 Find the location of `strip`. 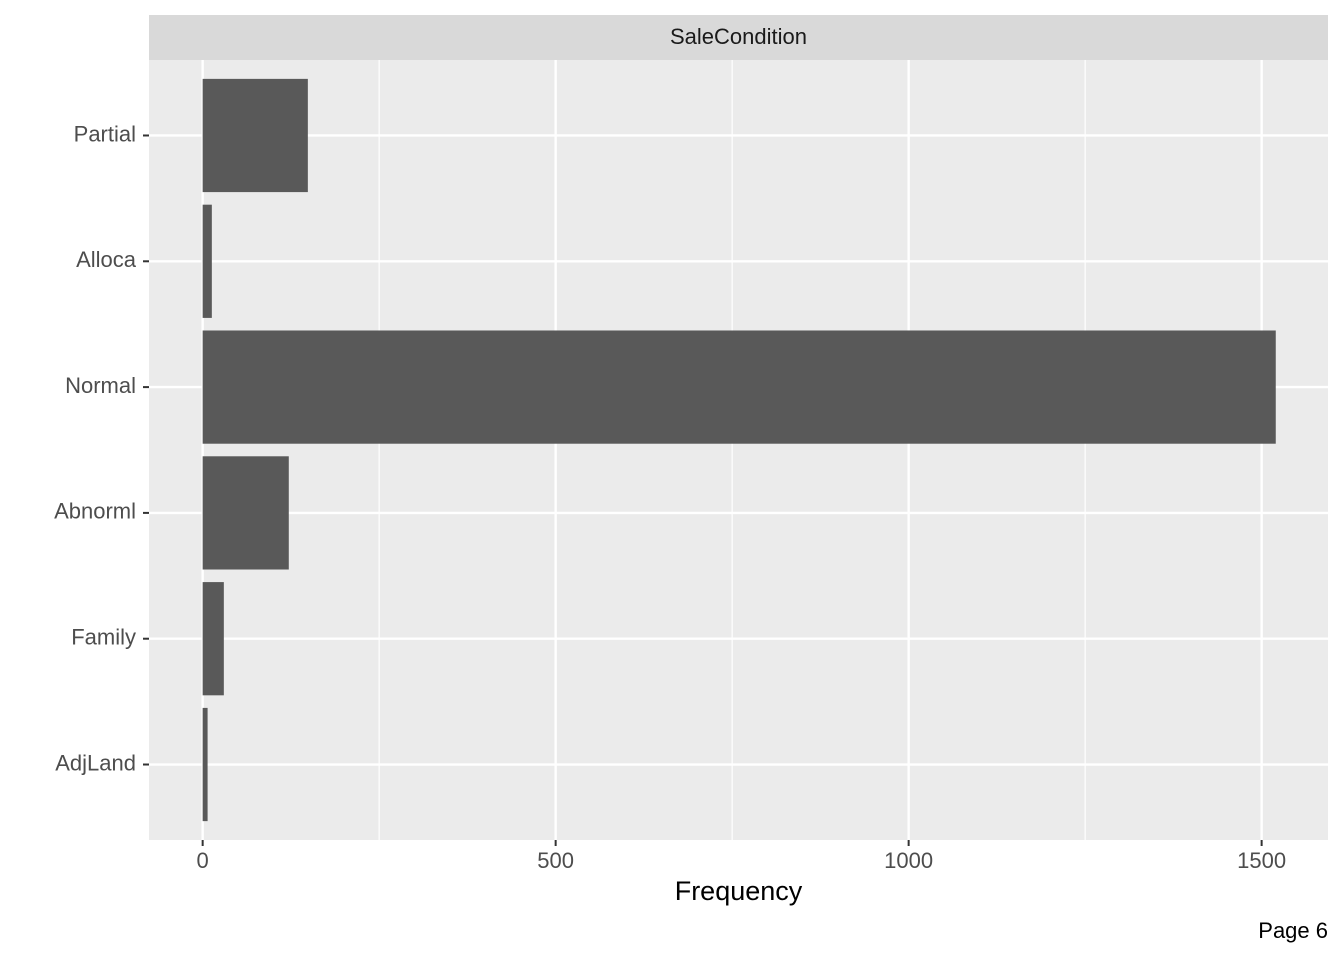

strip is located at coordinates (738, 37).